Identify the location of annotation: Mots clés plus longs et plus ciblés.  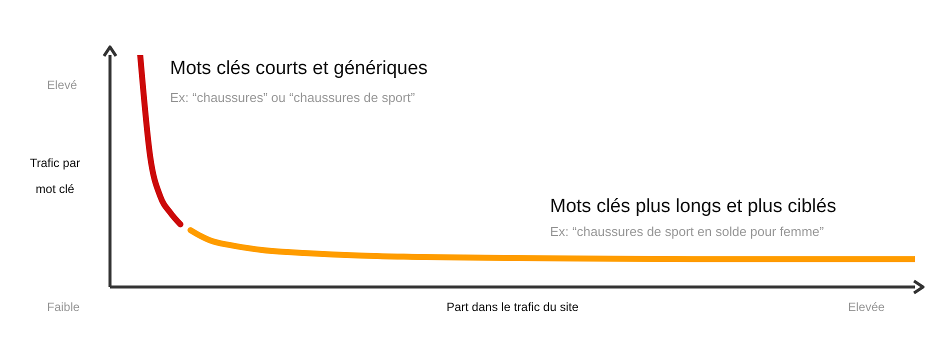
(693, 207).